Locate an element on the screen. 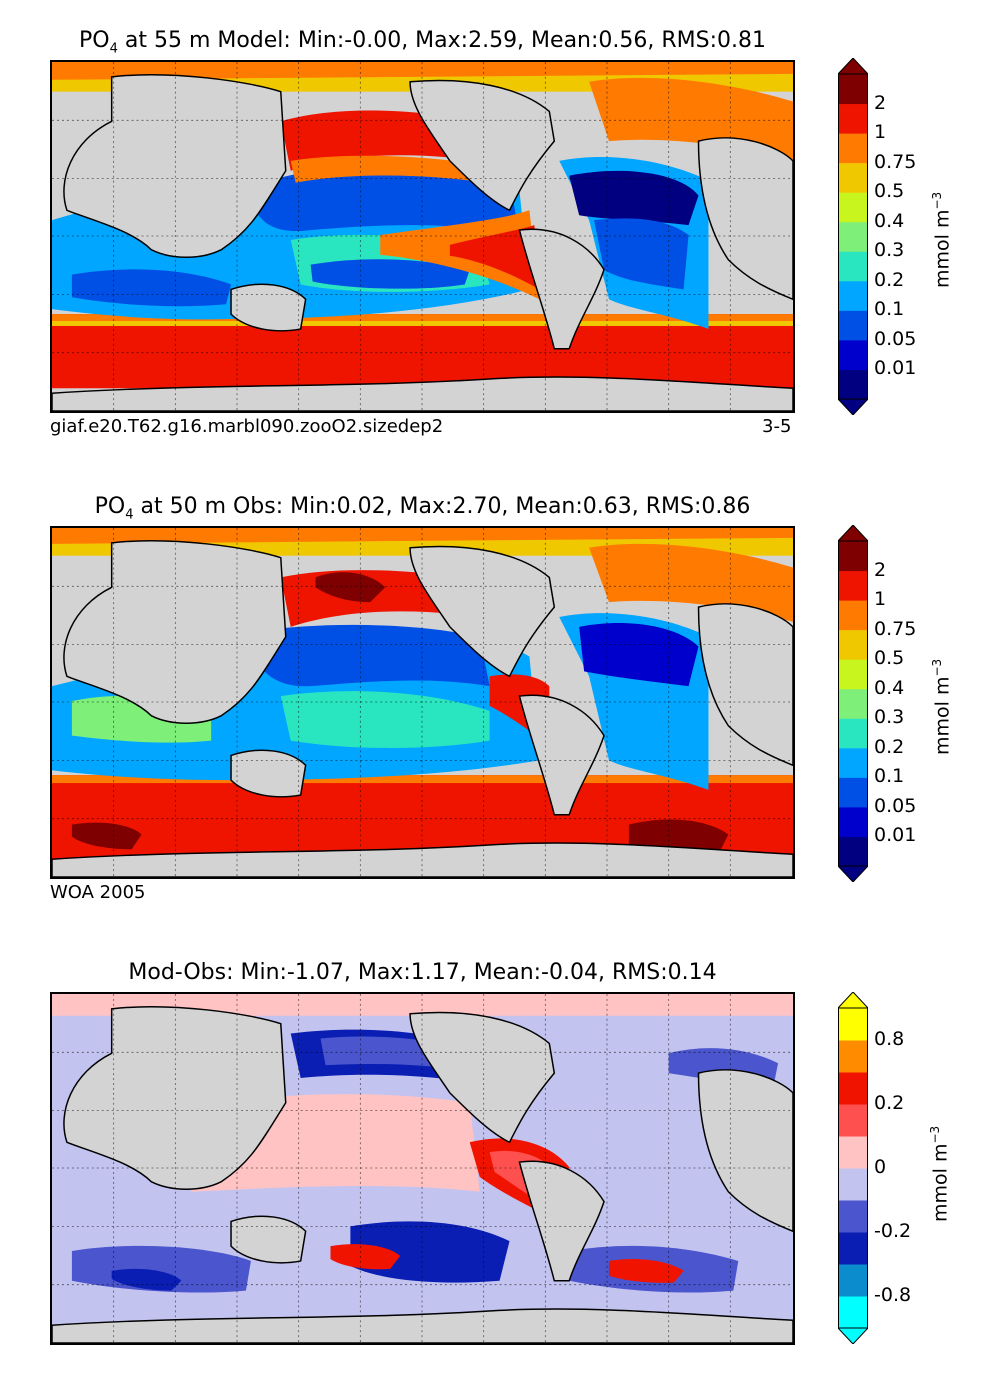 The width and height of the screenshot is (983, 1374). panel3-colorbar-units: mmol m−3 is located at coordinates (940, 1173).